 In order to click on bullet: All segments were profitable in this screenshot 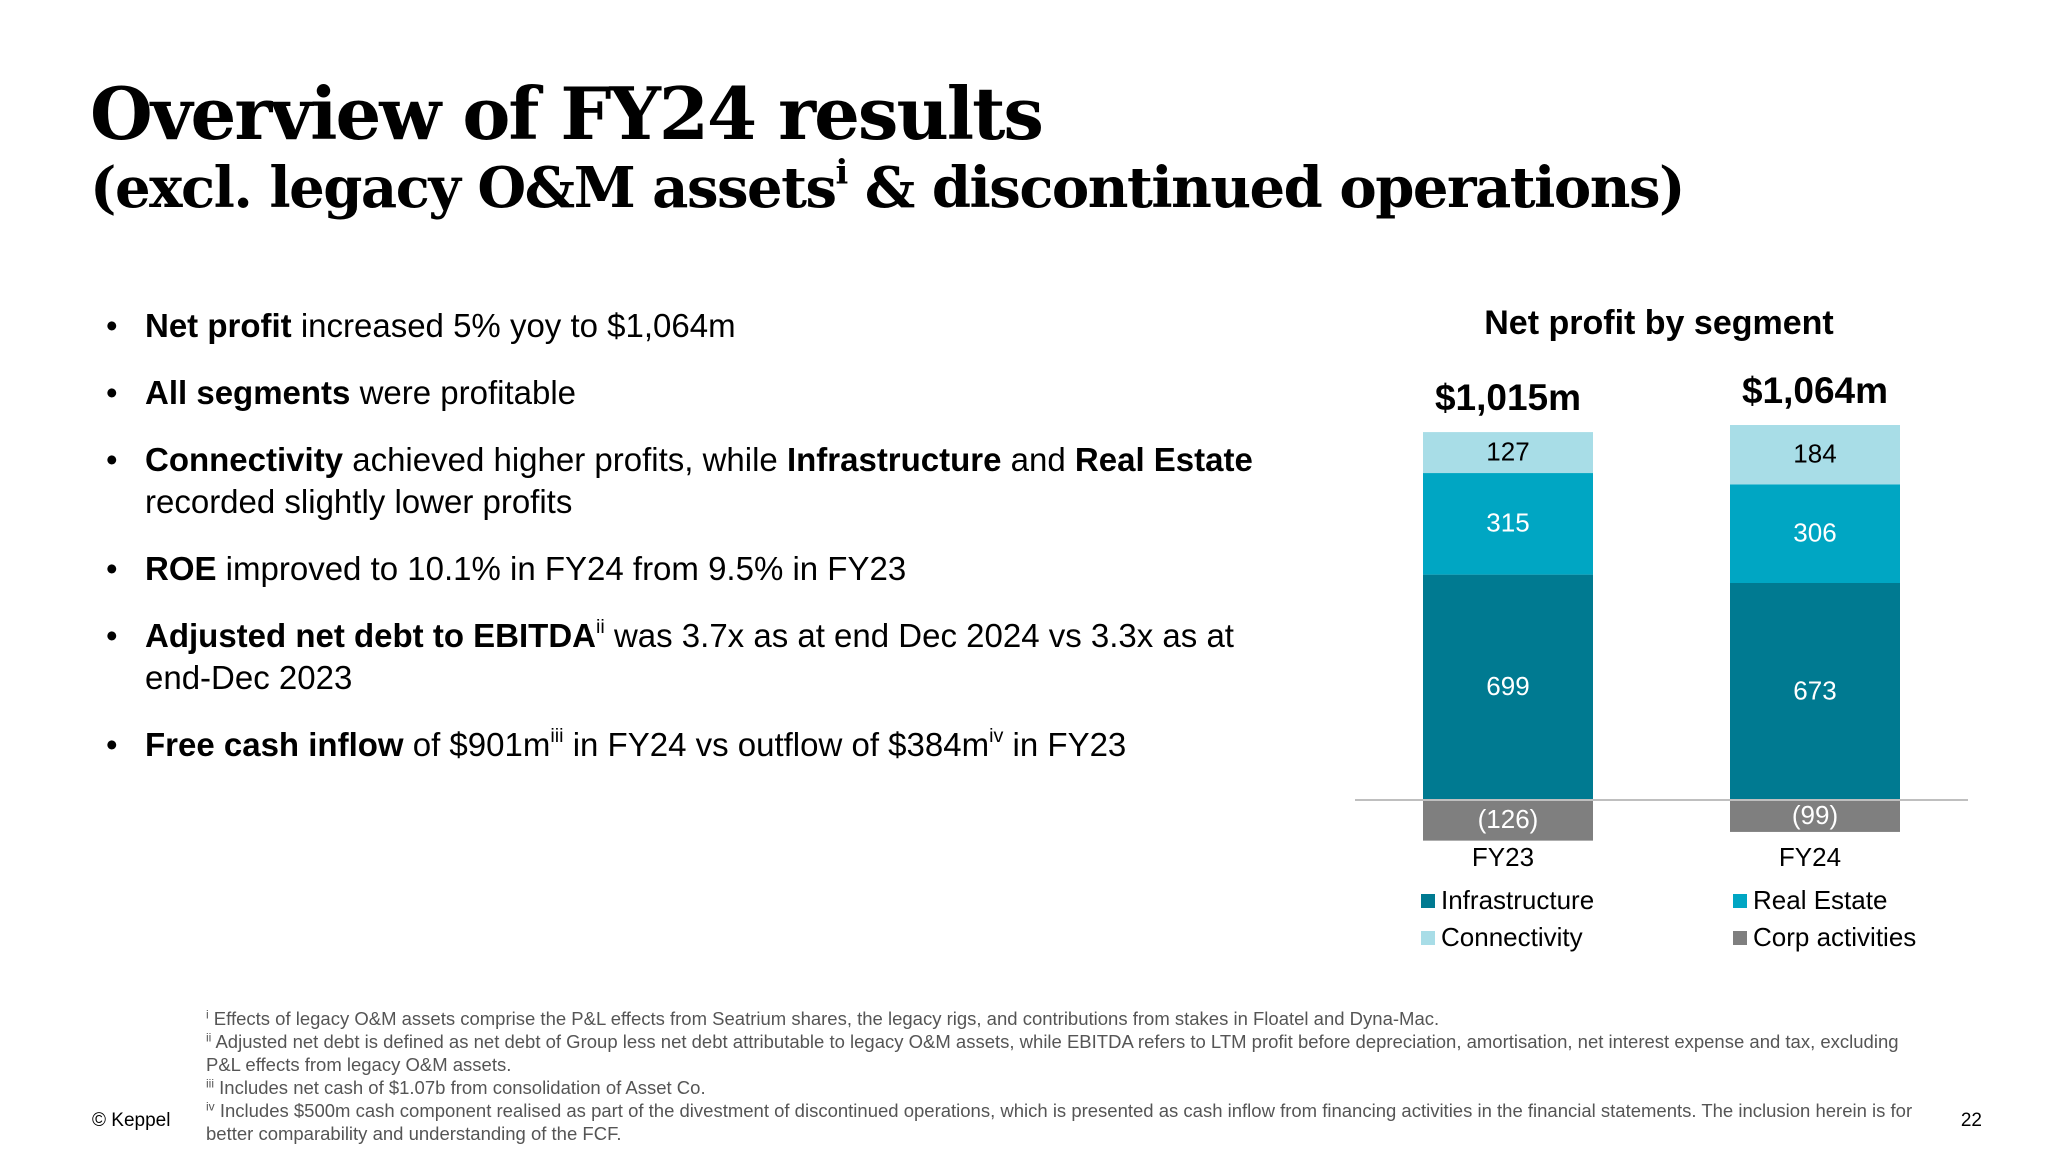, I will do `click(680, 393)`.